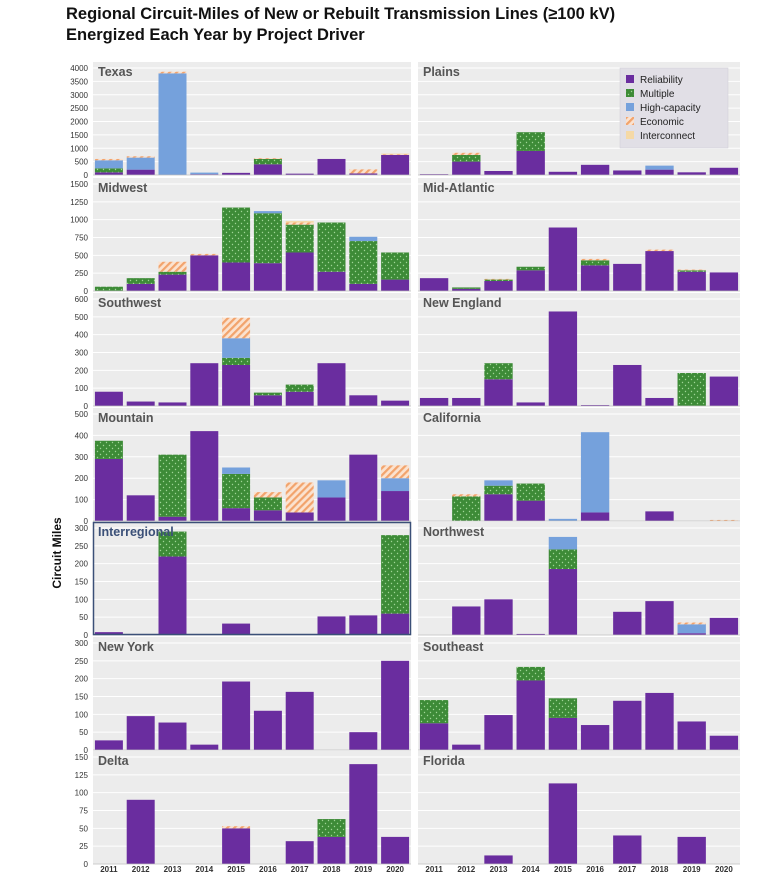 The width and height of the screenshot is (768, 878). I want to click on legend-box, so click(674, 108).